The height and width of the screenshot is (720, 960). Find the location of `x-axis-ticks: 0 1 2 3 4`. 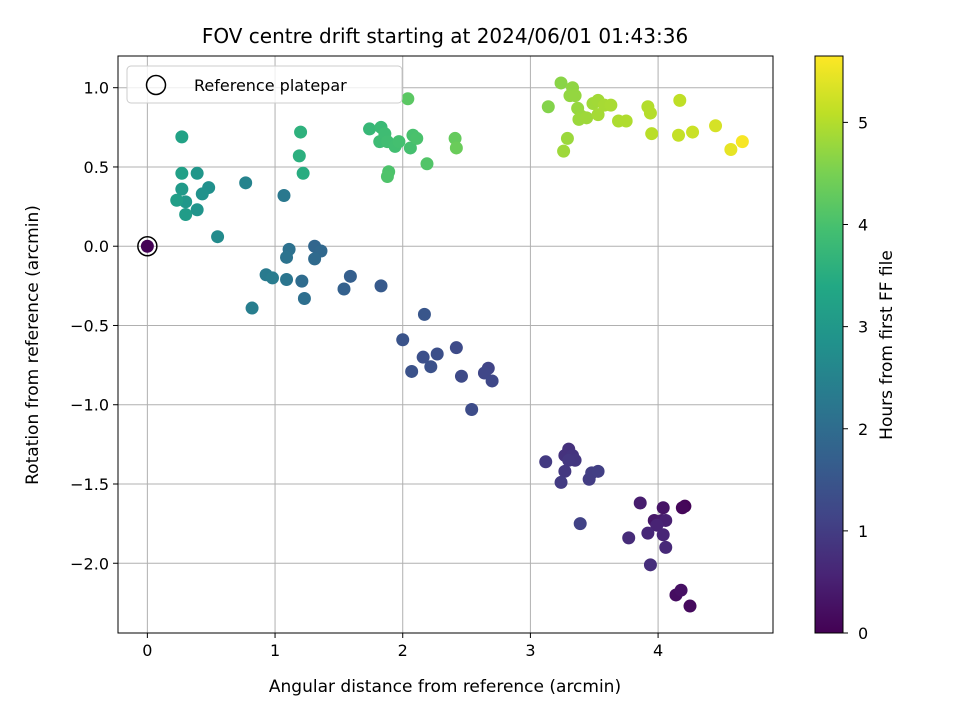

x-axis-ticks: 0 1 2 3 4 is located at coordinates (402, 646).